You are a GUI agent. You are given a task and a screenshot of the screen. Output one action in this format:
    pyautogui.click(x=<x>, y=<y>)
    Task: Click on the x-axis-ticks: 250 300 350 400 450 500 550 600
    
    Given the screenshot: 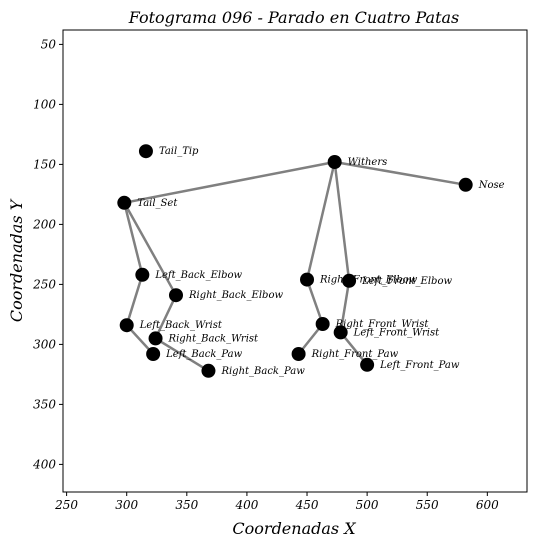 What is the action you would take?
    pyautogui.click(x=276, y=502)
    